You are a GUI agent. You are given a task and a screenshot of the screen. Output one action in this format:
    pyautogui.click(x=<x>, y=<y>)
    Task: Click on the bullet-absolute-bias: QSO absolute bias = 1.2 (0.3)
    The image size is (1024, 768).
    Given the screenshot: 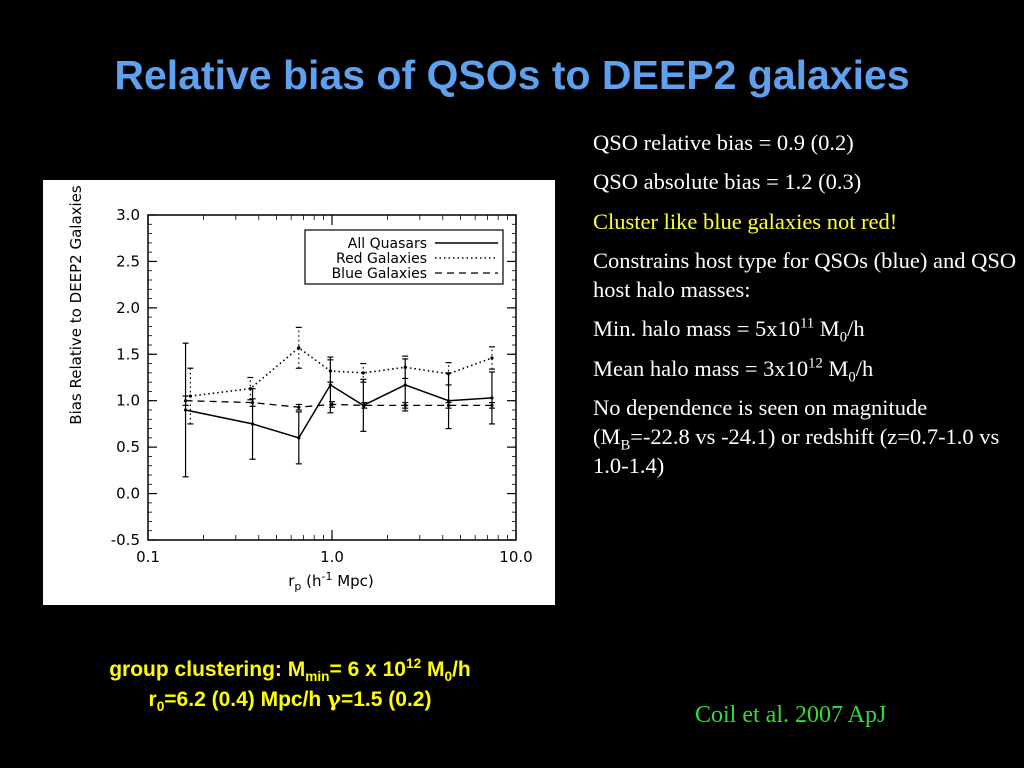 What is the action you would take?
    pyautogui.click(x=727, y=182)
    